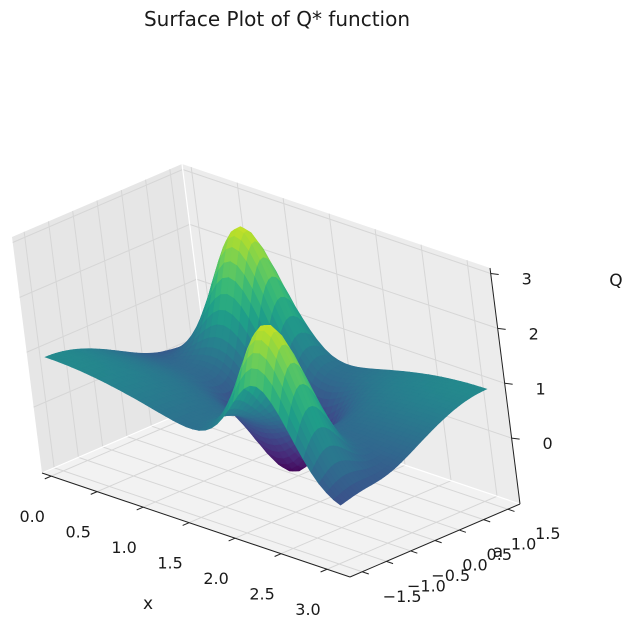  Describe the element at coordinates (277, 19) in the screenshot. I see `chart-title: Surface Plot of Q* function` at that location.